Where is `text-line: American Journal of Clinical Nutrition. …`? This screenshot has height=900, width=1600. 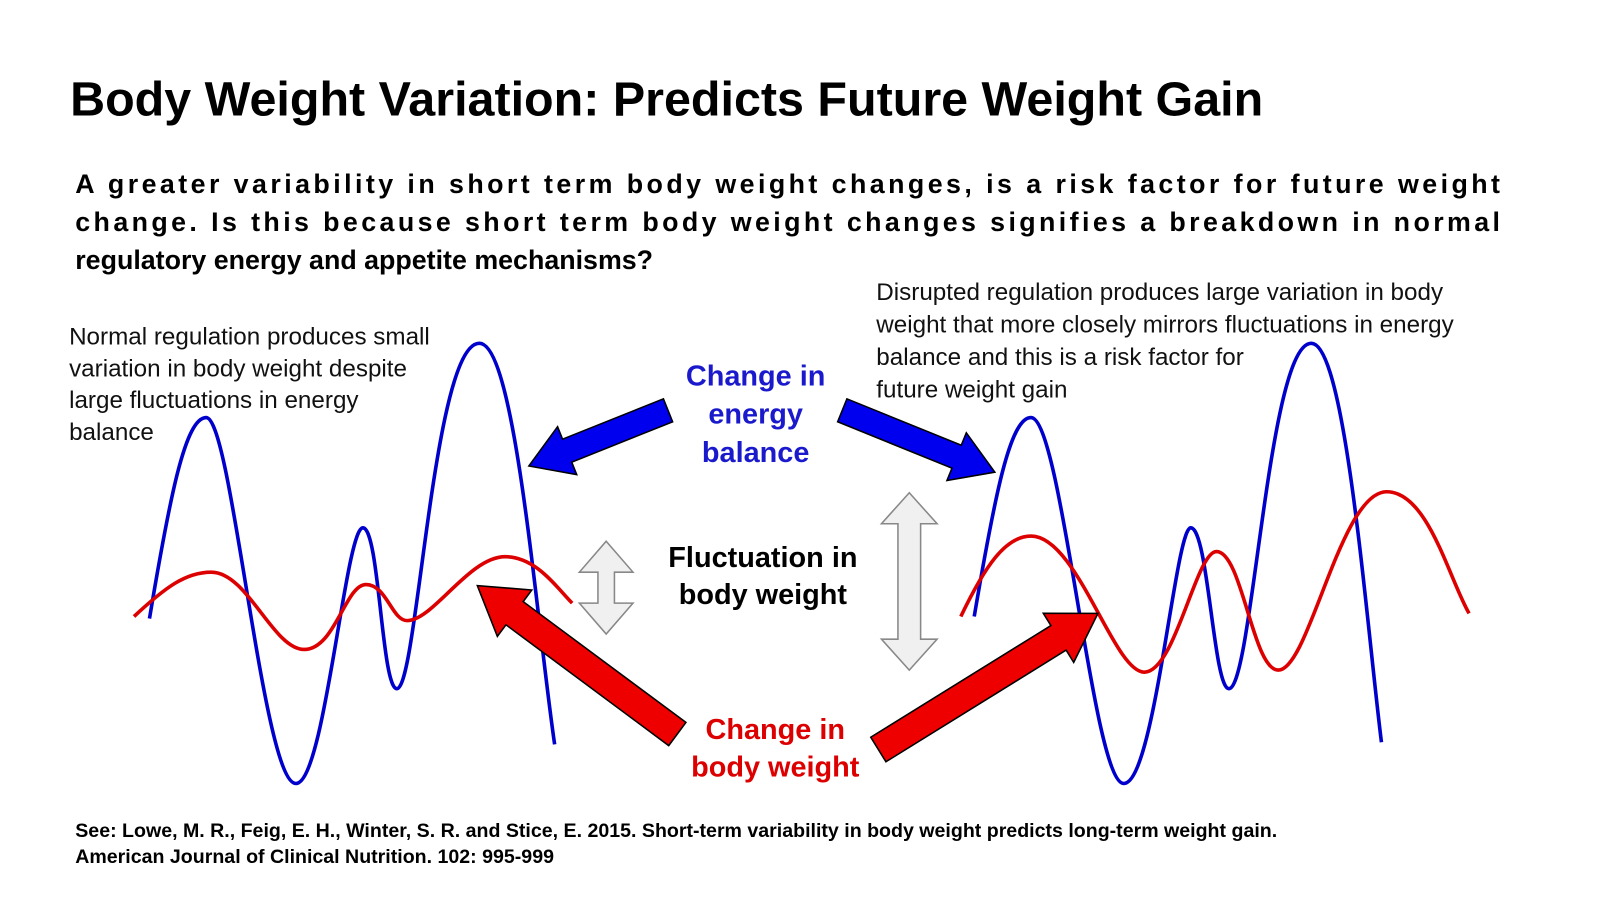
text-line: American Journal of Clinical Nutrition. … is located at coordinates (314, 857).